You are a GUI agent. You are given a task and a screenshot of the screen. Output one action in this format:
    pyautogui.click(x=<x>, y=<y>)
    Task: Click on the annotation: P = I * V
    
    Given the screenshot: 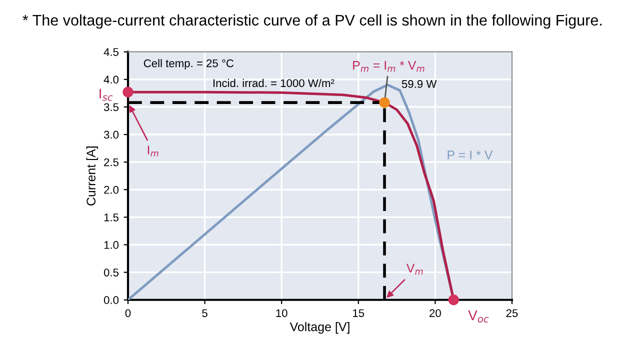 What is the action you would take?
    pyautogui.click(x=470, y=155)
    